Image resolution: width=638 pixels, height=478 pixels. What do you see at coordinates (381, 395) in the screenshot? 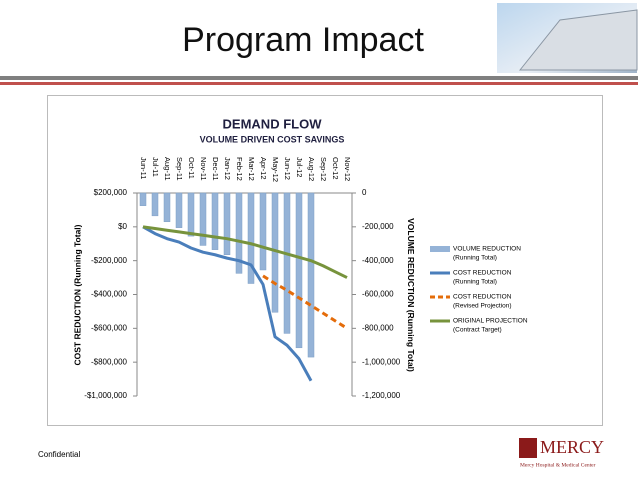
I see `y2-tick-label: -1,200,000` at bounding box center [381, 395].